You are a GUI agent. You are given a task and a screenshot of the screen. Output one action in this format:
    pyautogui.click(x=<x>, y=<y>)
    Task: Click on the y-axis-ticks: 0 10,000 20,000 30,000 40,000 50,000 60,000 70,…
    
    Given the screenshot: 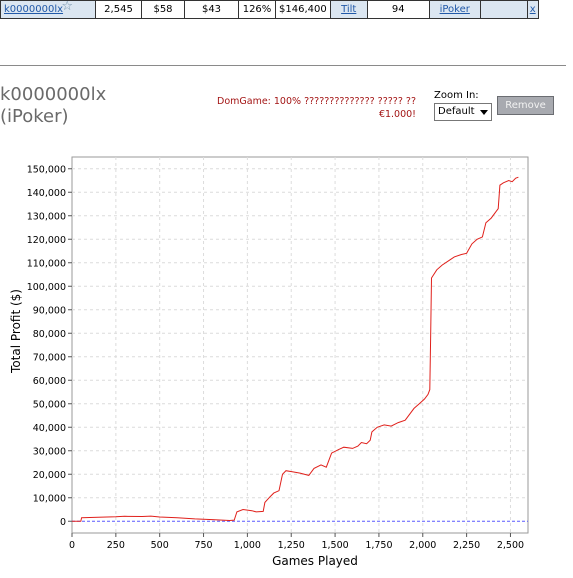 What is the action you would take?
    pyautogui.click(x=49, y=346)
    